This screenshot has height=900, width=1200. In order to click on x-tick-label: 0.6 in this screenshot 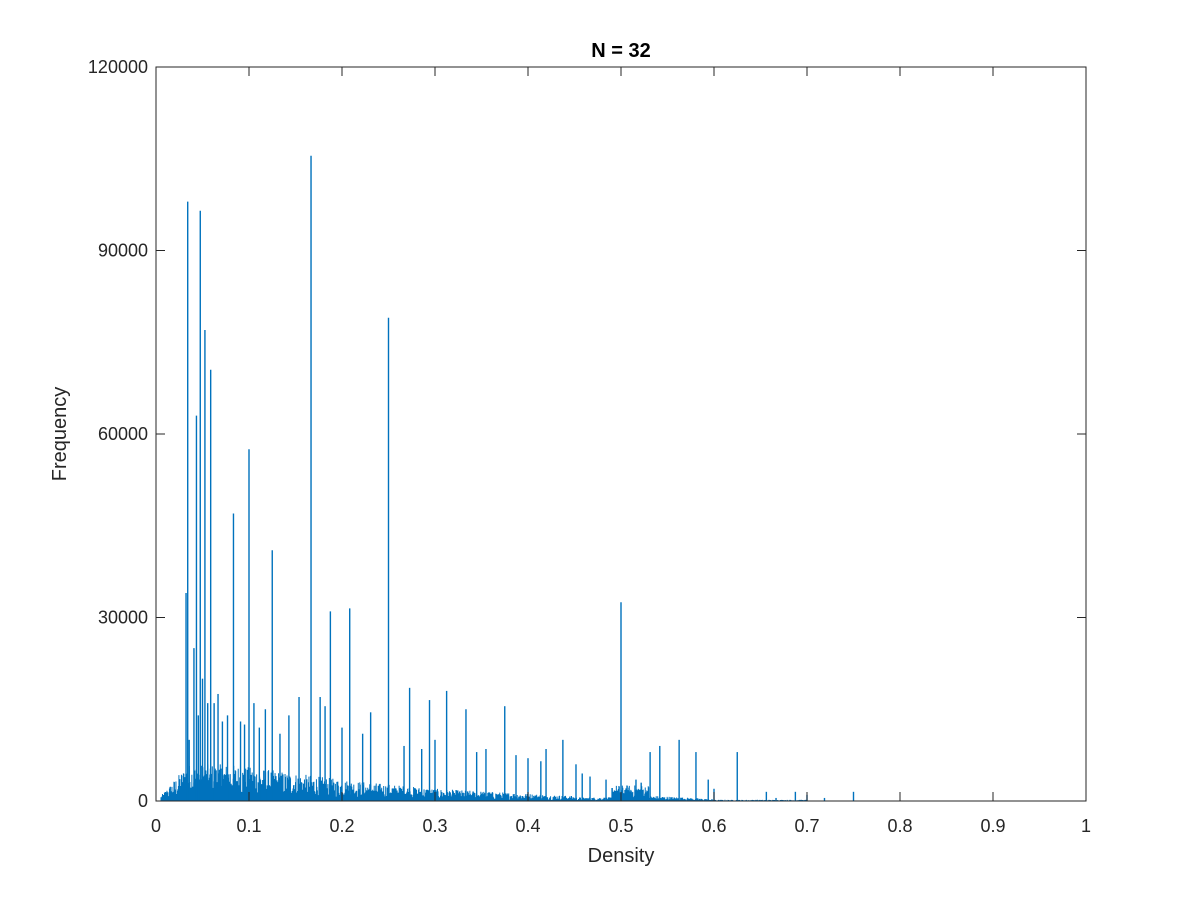, I will do `click(713, 826)`.